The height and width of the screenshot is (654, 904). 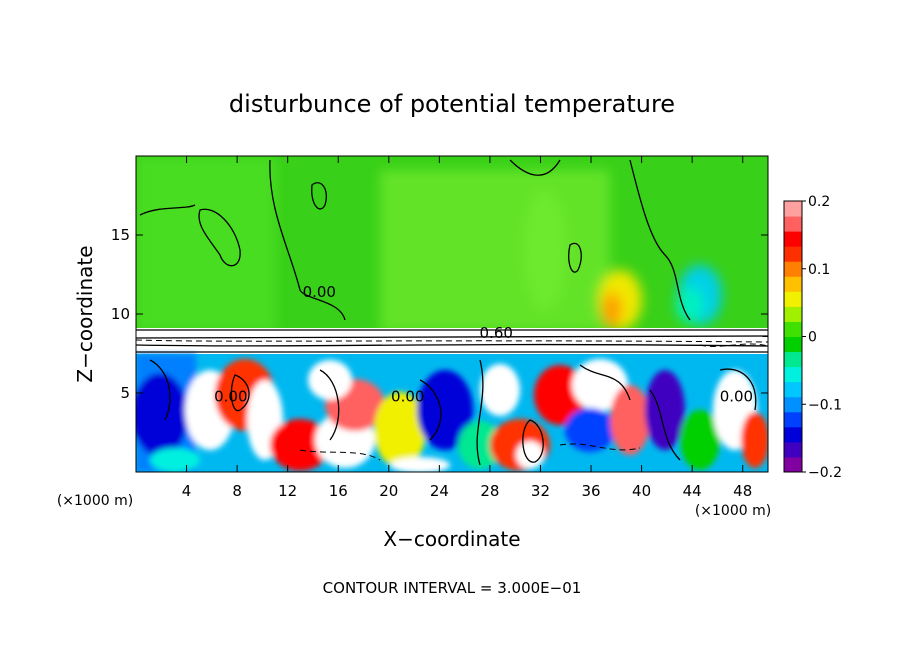 I want to click on y-axis-label: Z−coordinate, so click(x=85, y=313).